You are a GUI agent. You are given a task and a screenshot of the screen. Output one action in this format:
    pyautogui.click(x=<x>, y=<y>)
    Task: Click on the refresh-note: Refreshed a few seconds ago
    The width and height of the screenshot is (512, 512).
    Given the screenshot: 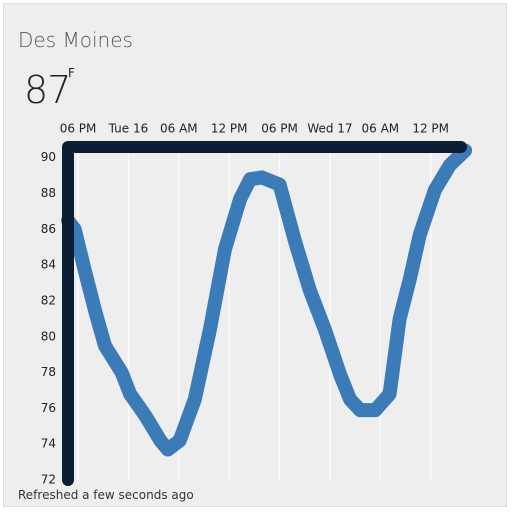 What is the action you would take?
    pyautogui.click(x=106, y=495)
    